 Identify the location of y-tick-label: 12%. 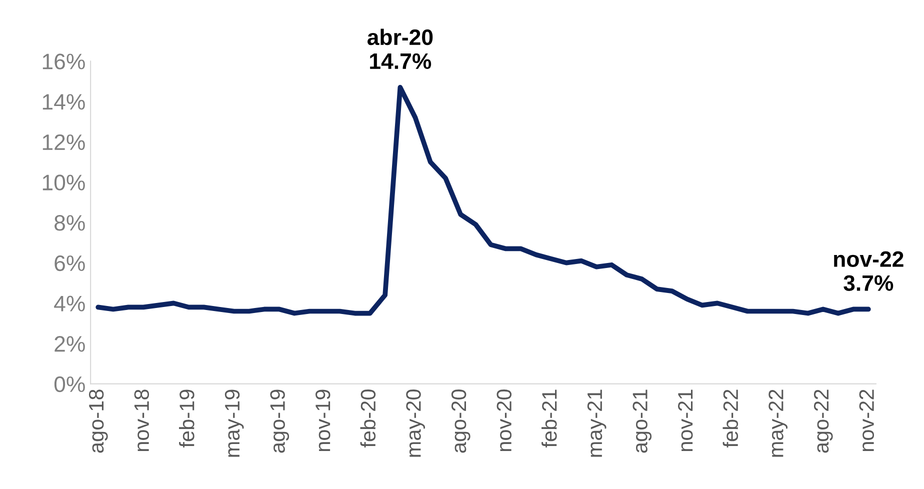
(63, 142).